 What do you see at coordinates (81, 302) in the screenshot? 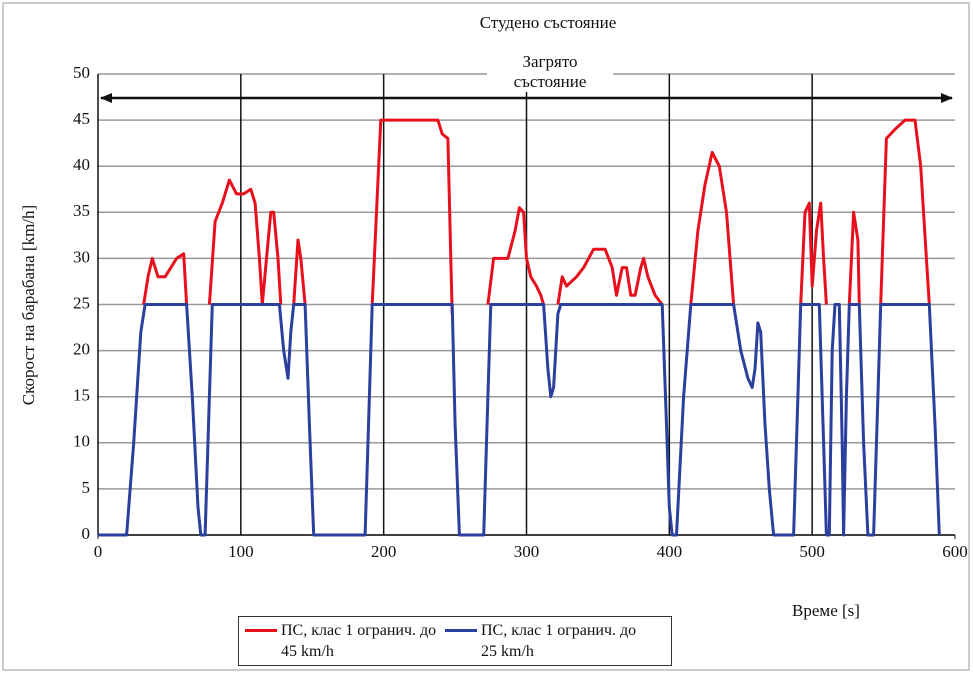
I see `y-tick-label: 25` at bounding box center [81, 302].